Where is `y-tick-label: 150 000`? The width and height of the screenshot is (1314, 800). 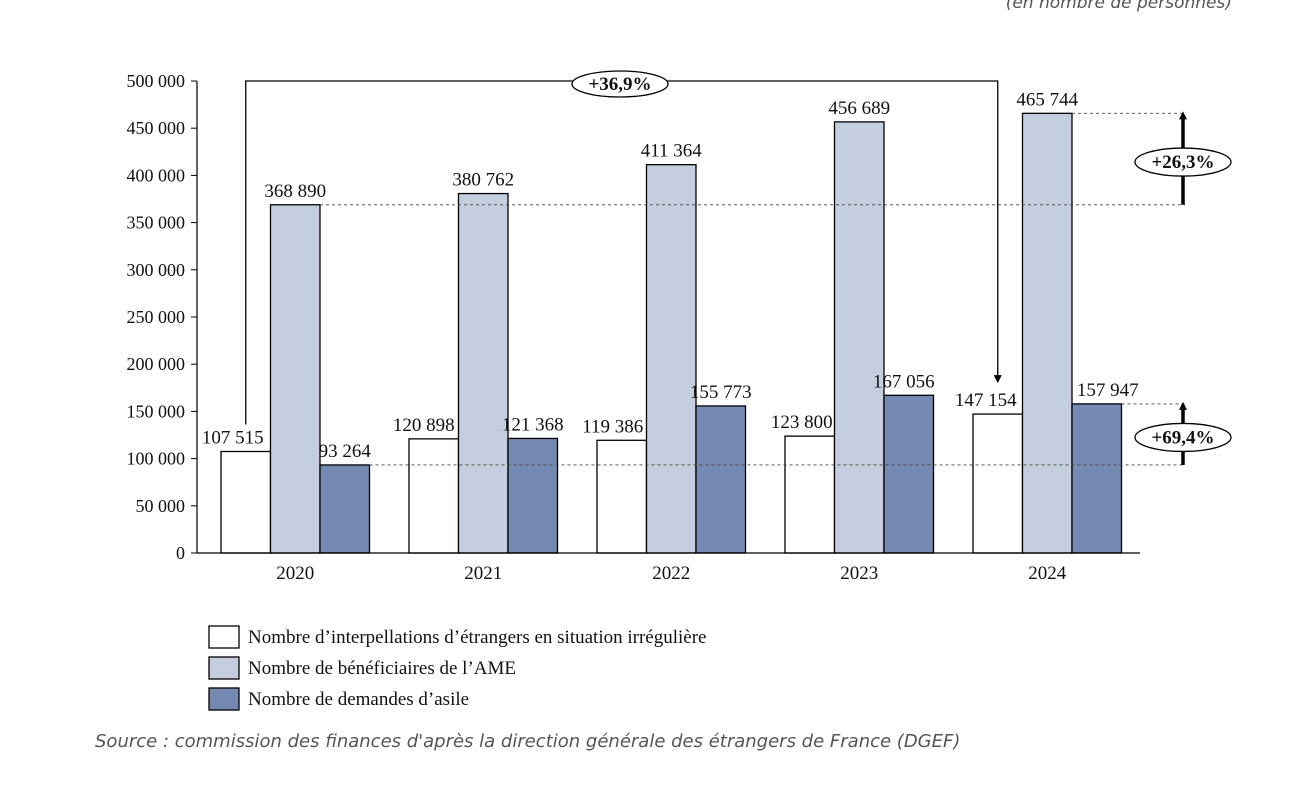 y-tick-label: 150 000 is located at coordinates (156, 411).